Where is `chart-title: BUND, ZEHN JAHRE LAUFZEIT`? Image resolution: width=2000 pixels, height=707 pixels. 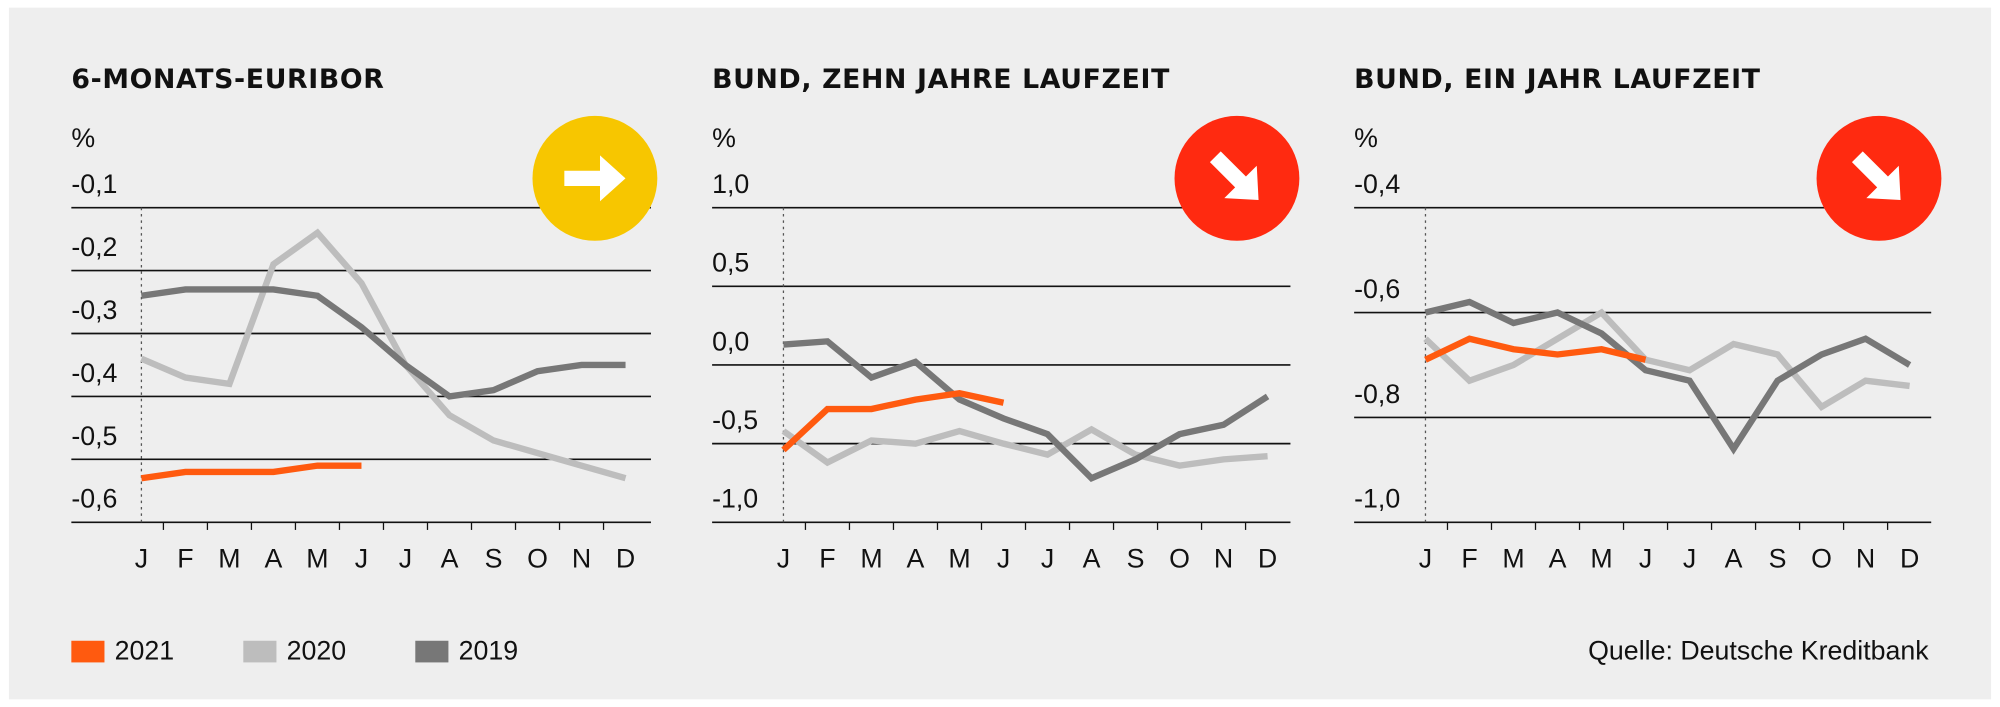
chart-title: BUND, ZEHN JAHRE LAUFZEIT is located at coordinates (941, 79).